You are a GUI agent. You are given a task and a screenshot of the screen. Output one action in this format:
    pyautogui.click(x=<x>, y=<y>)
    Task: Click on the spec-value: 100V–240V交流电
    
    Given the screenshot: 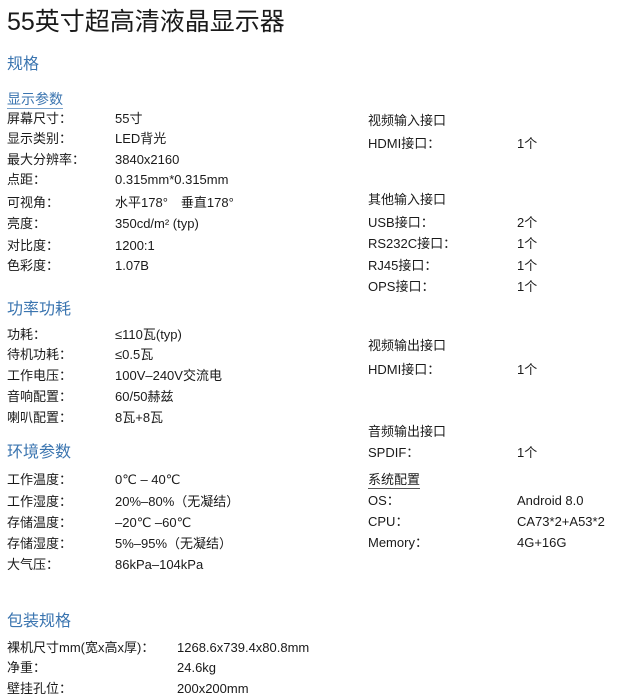 What is the action you would take?
    pyautogui.click(x=168, y=375)
    